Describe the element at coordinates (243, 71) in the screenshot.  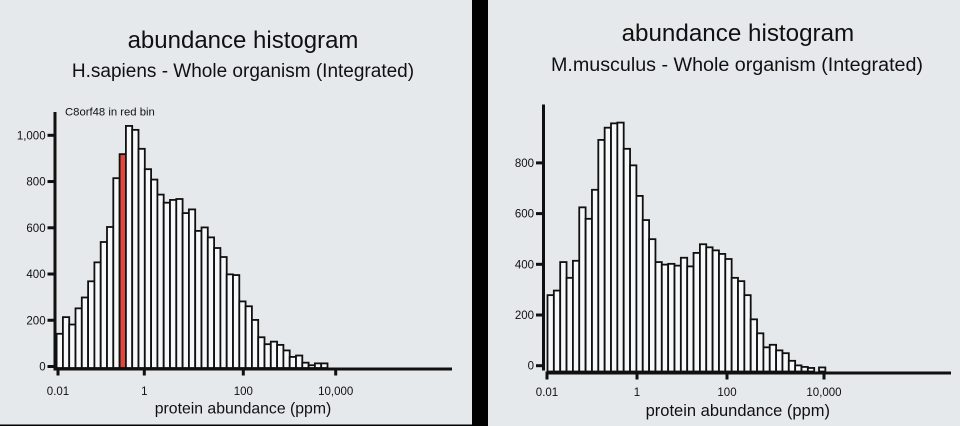
I see `svg-text:H.sapiens - Whole organism (In: H.sapiens - Whole organism (Integrated)` at that location.